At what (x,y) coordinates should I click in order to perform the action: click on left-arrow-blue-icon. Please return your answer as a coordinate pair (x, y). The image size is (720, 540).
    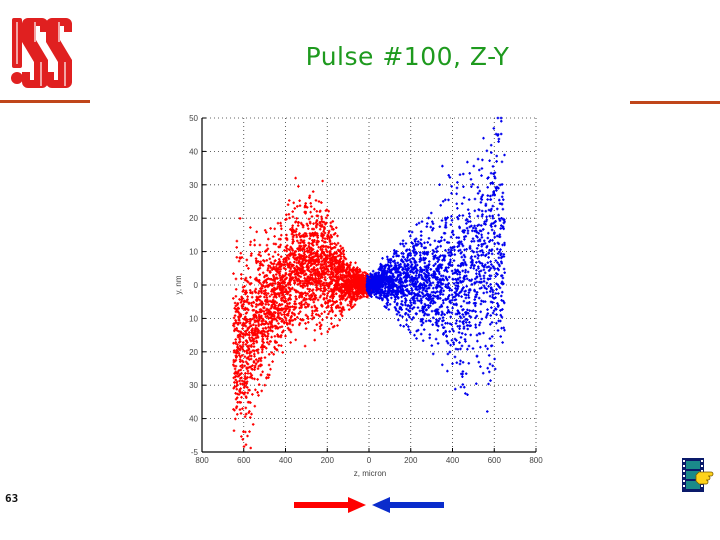
    Looking at the image, I should click on (408, 505).